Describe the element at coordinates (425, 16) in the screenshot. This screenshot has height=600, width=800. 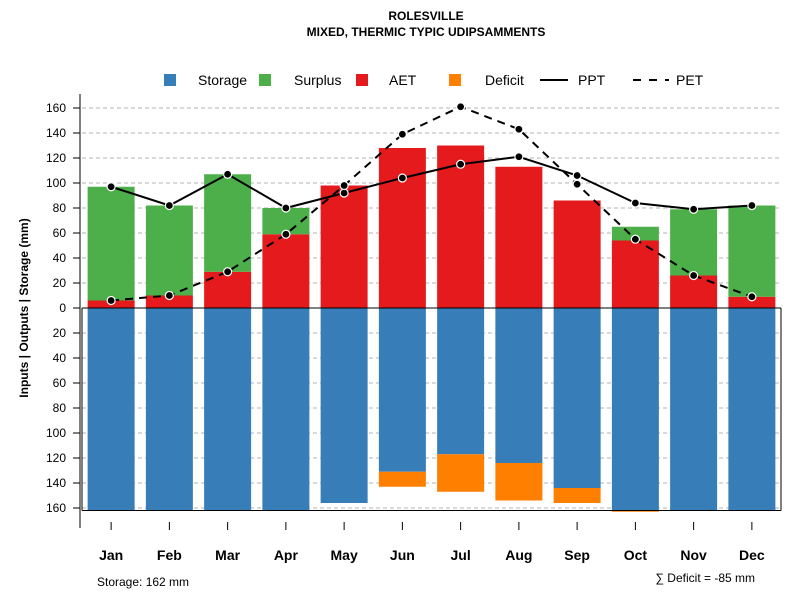
I see `chart-title: ROLESVILLE` at that location.